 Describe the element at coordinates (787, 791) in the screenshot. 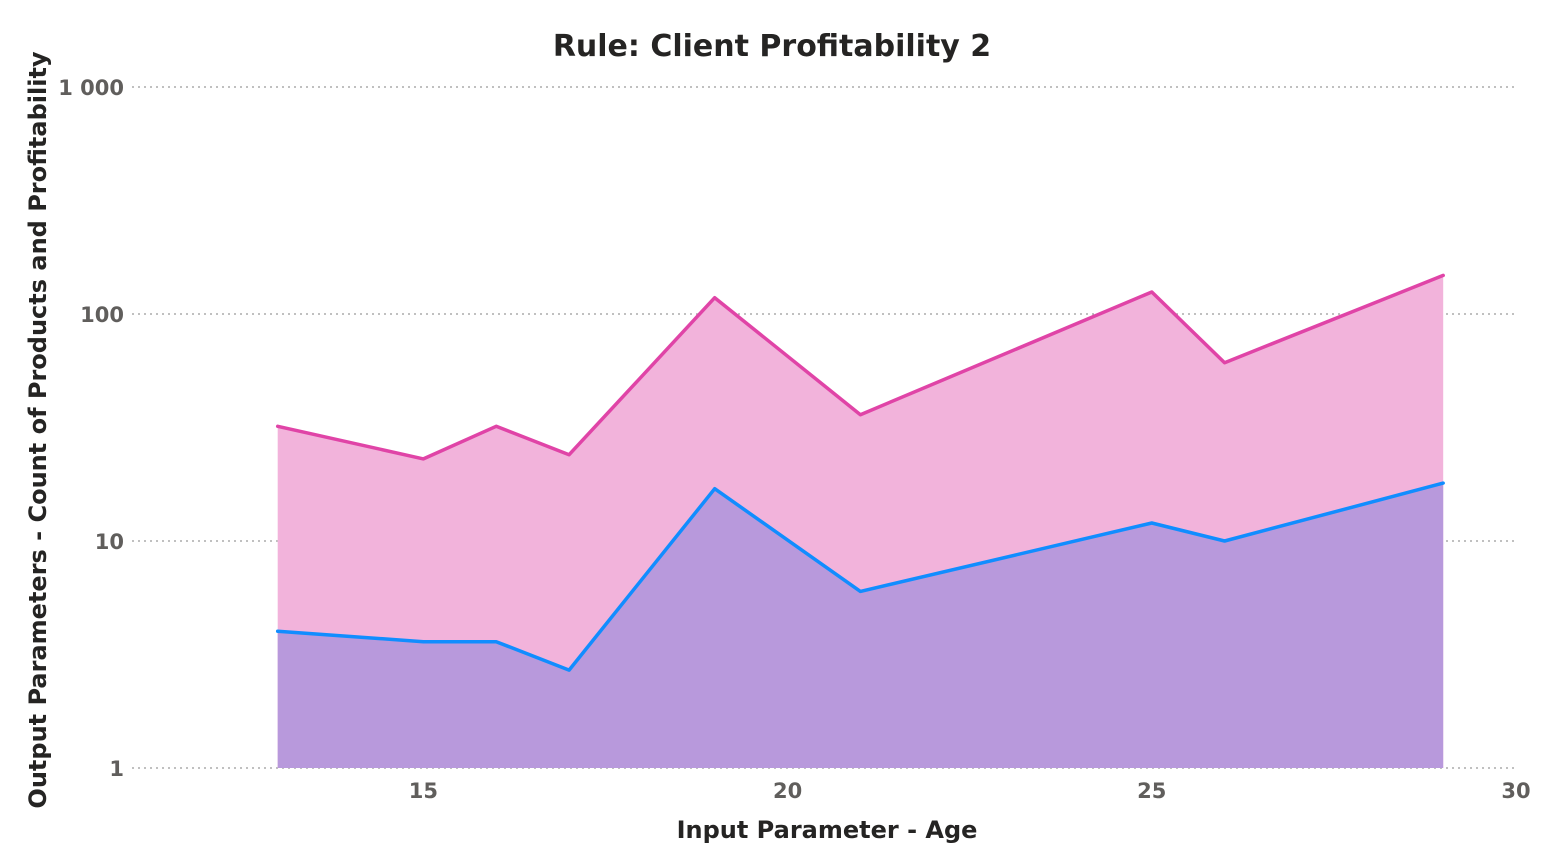

I see `x-tick-label-1: 20` at that location.